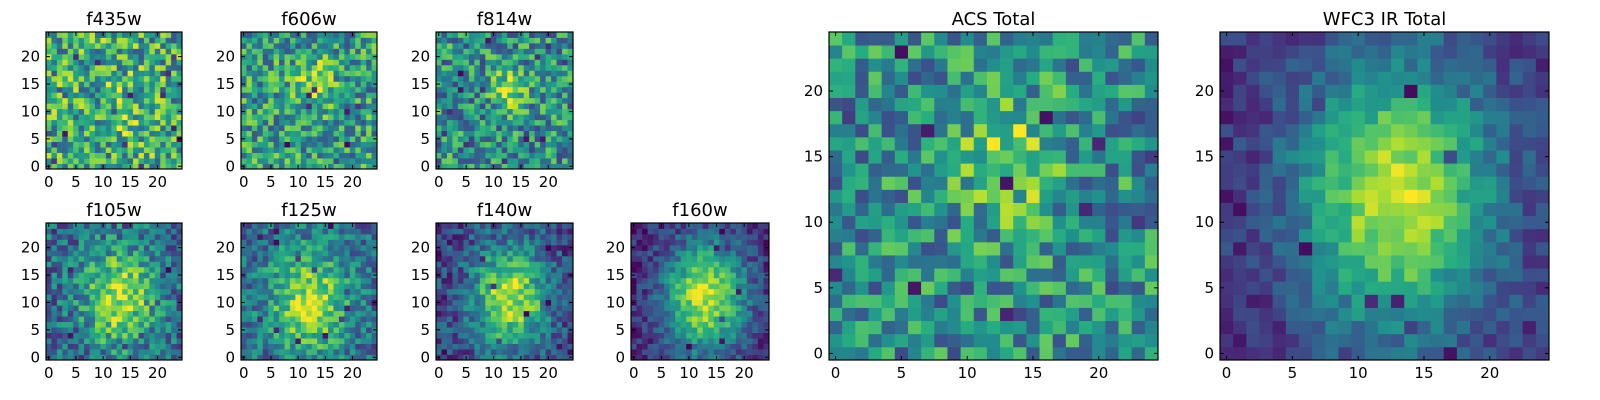 This screenshot has width=1600, height=400. What do you see at coordinates (662, 373) in the screenshot?
I see `x-tick-label: 5` at bounding box center [662, 373].